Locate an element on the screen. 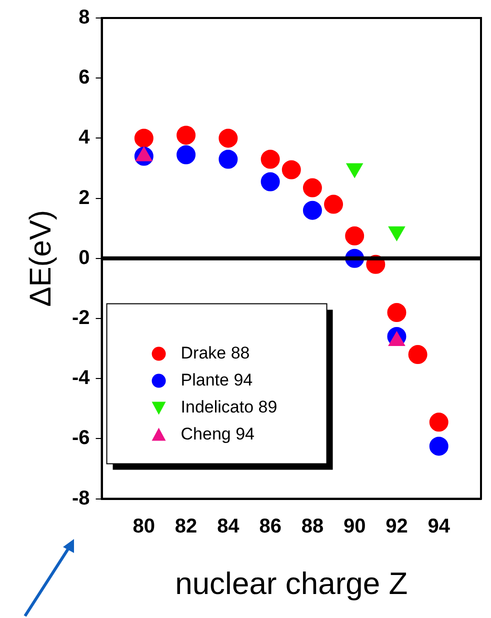  y-tick-label: -4 is located at coordinates (81, 378).